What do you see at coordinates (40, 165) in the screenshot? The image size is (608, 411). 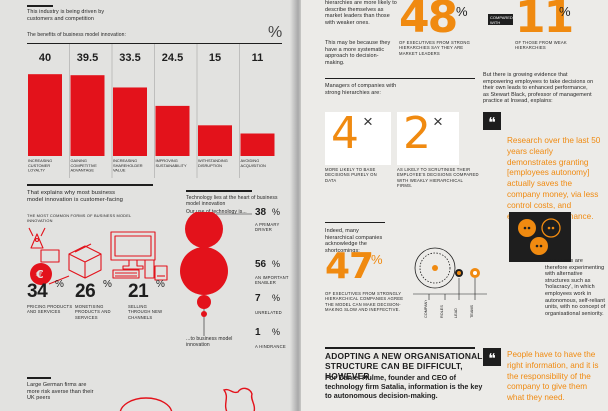 I see `bar-category-label: INCREASING CUSTOMER LOYALTY` at bounding box center [40, 165].